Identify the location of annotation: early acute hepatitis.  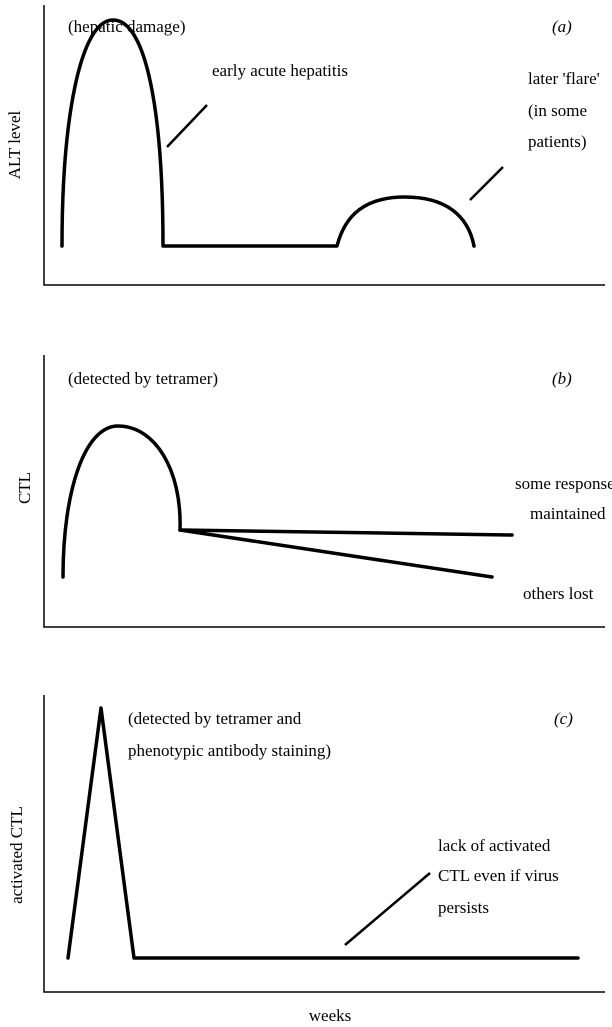
(280, 70).